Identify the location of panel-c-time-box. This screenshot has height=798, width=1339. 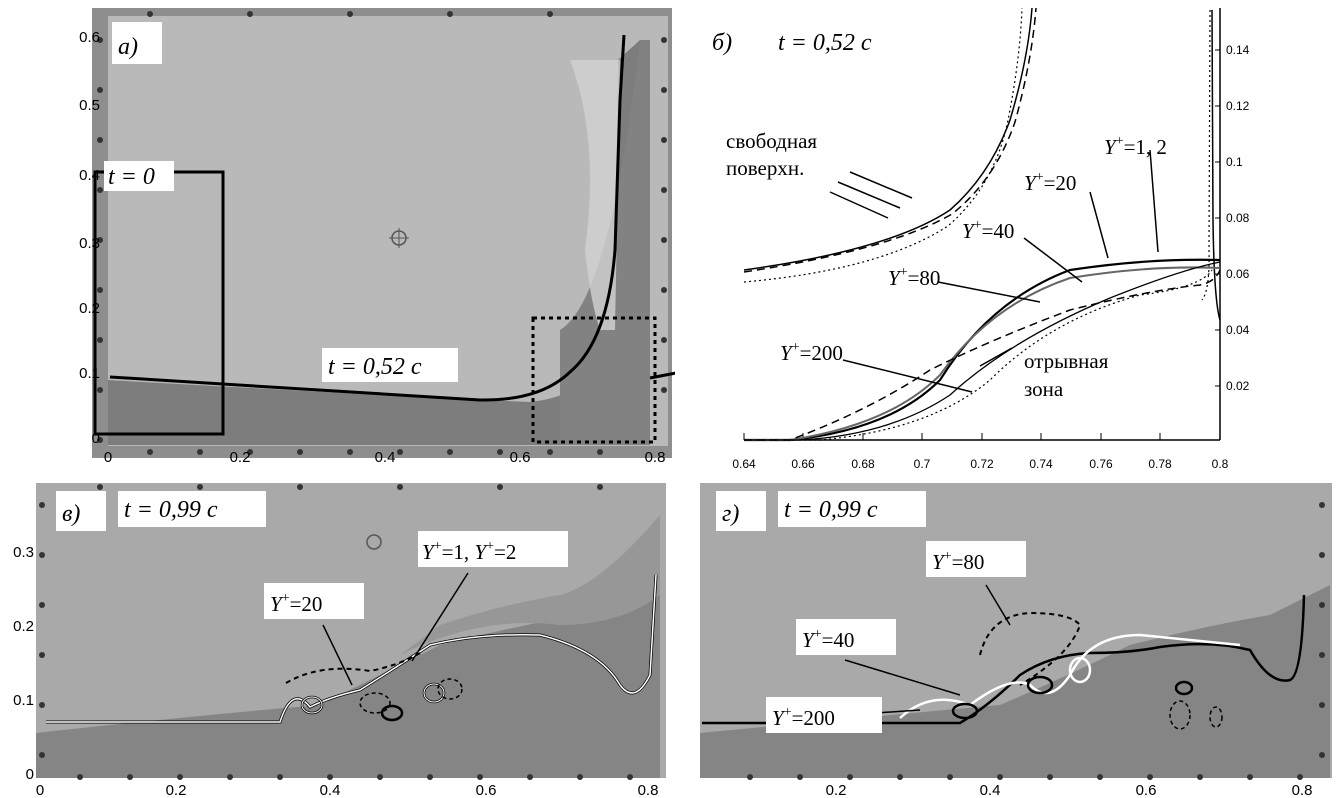
(192, 509).